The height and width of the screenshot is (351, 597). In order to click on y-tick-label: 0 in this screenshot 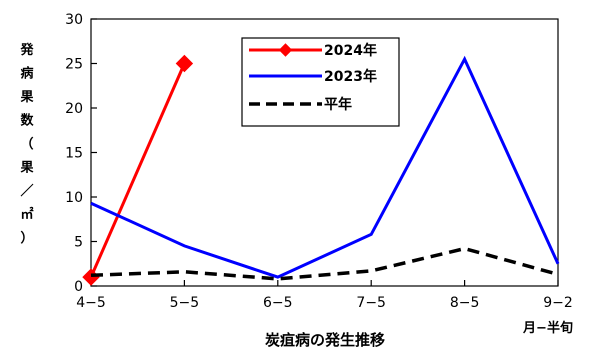, I will do `click(78, 287)`.